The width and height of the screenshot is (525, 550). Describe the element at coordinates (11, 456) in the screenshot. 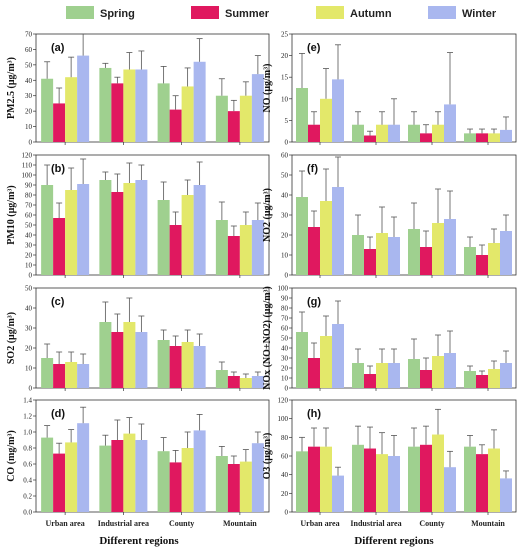

I see `y-axis-label: CO (mg/m³)` at that location.